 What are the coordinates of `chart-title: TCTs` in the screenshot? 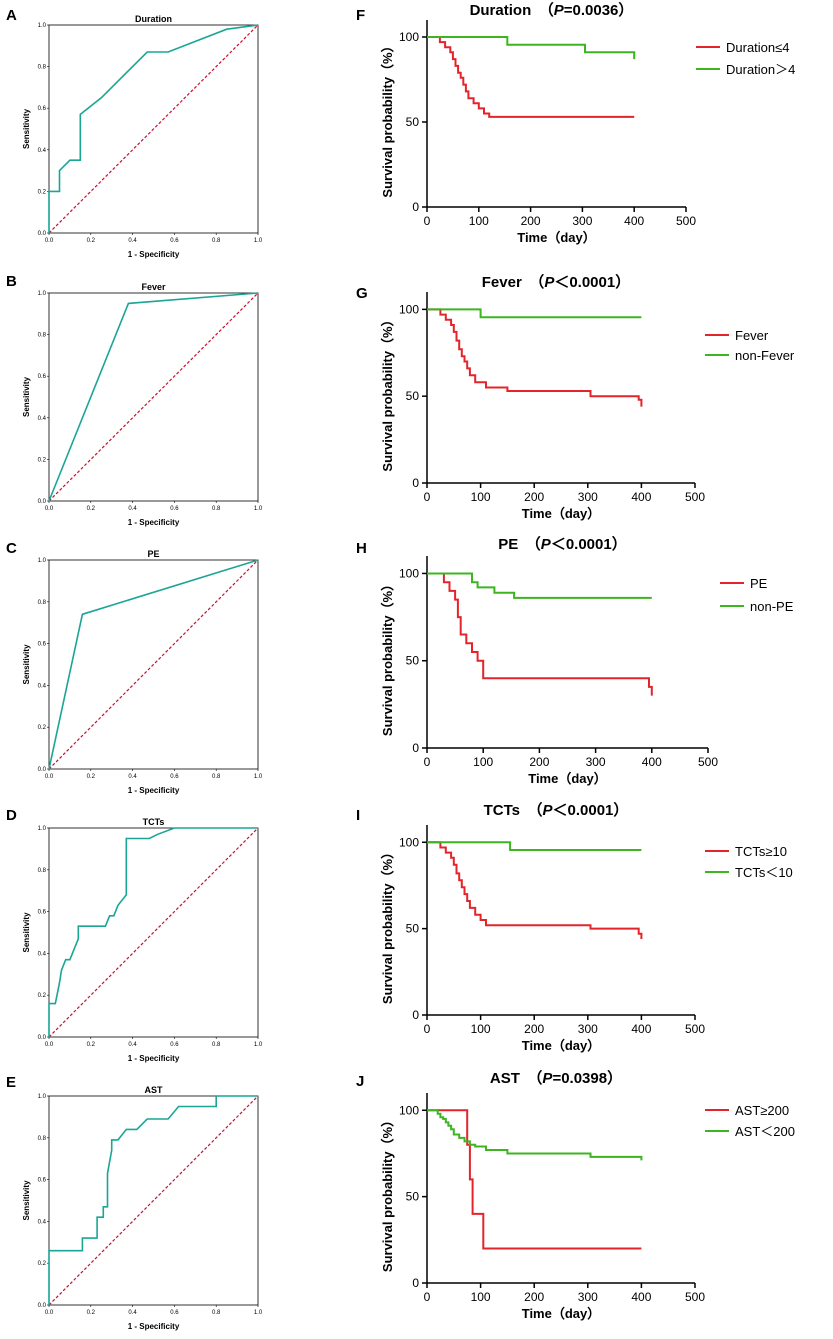 It's located at (154, 822).